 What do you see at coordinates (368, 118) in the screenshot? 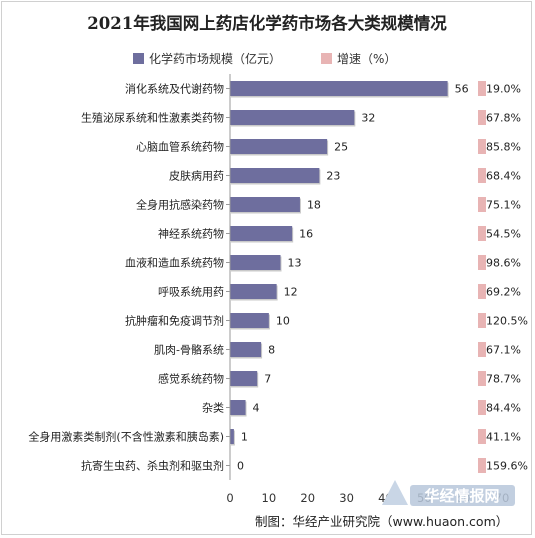
I see `bar-value-label: 32` at bounding box center [368, 118].